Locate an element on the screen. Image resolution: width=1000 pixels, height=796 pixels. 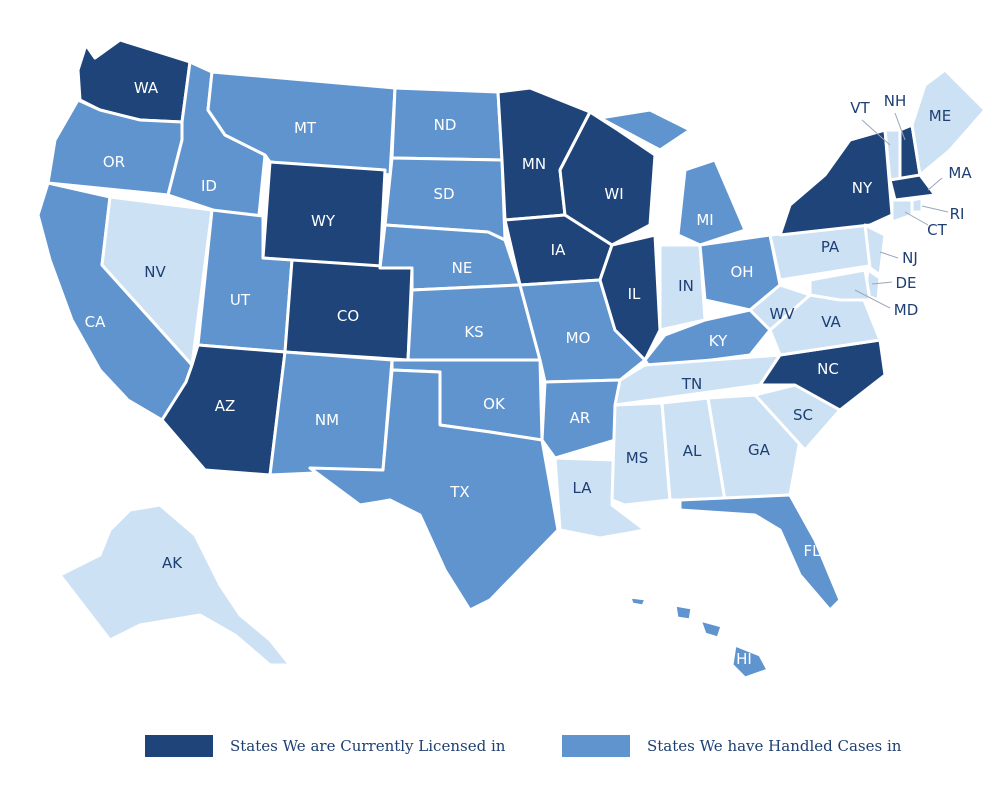
label-PA: PA is located at coordinates (830, 247).